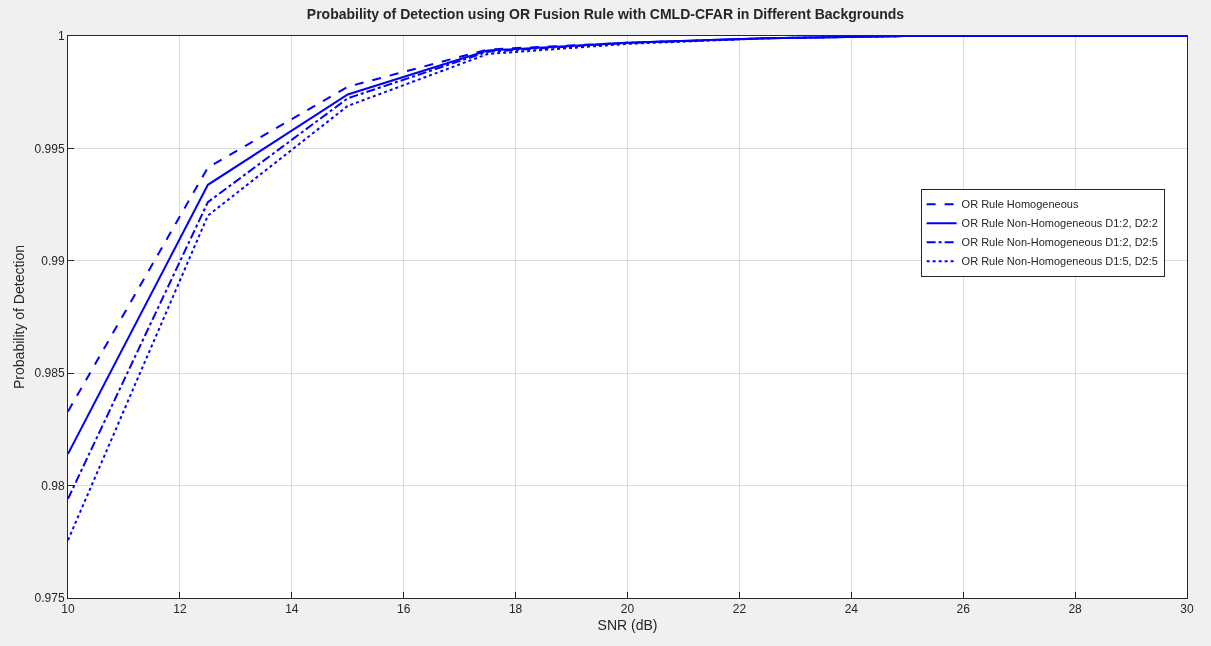  Describe the element at coordinates (49, 373) in the screenshot. I see `y-tick-label: 0.985` at that location.